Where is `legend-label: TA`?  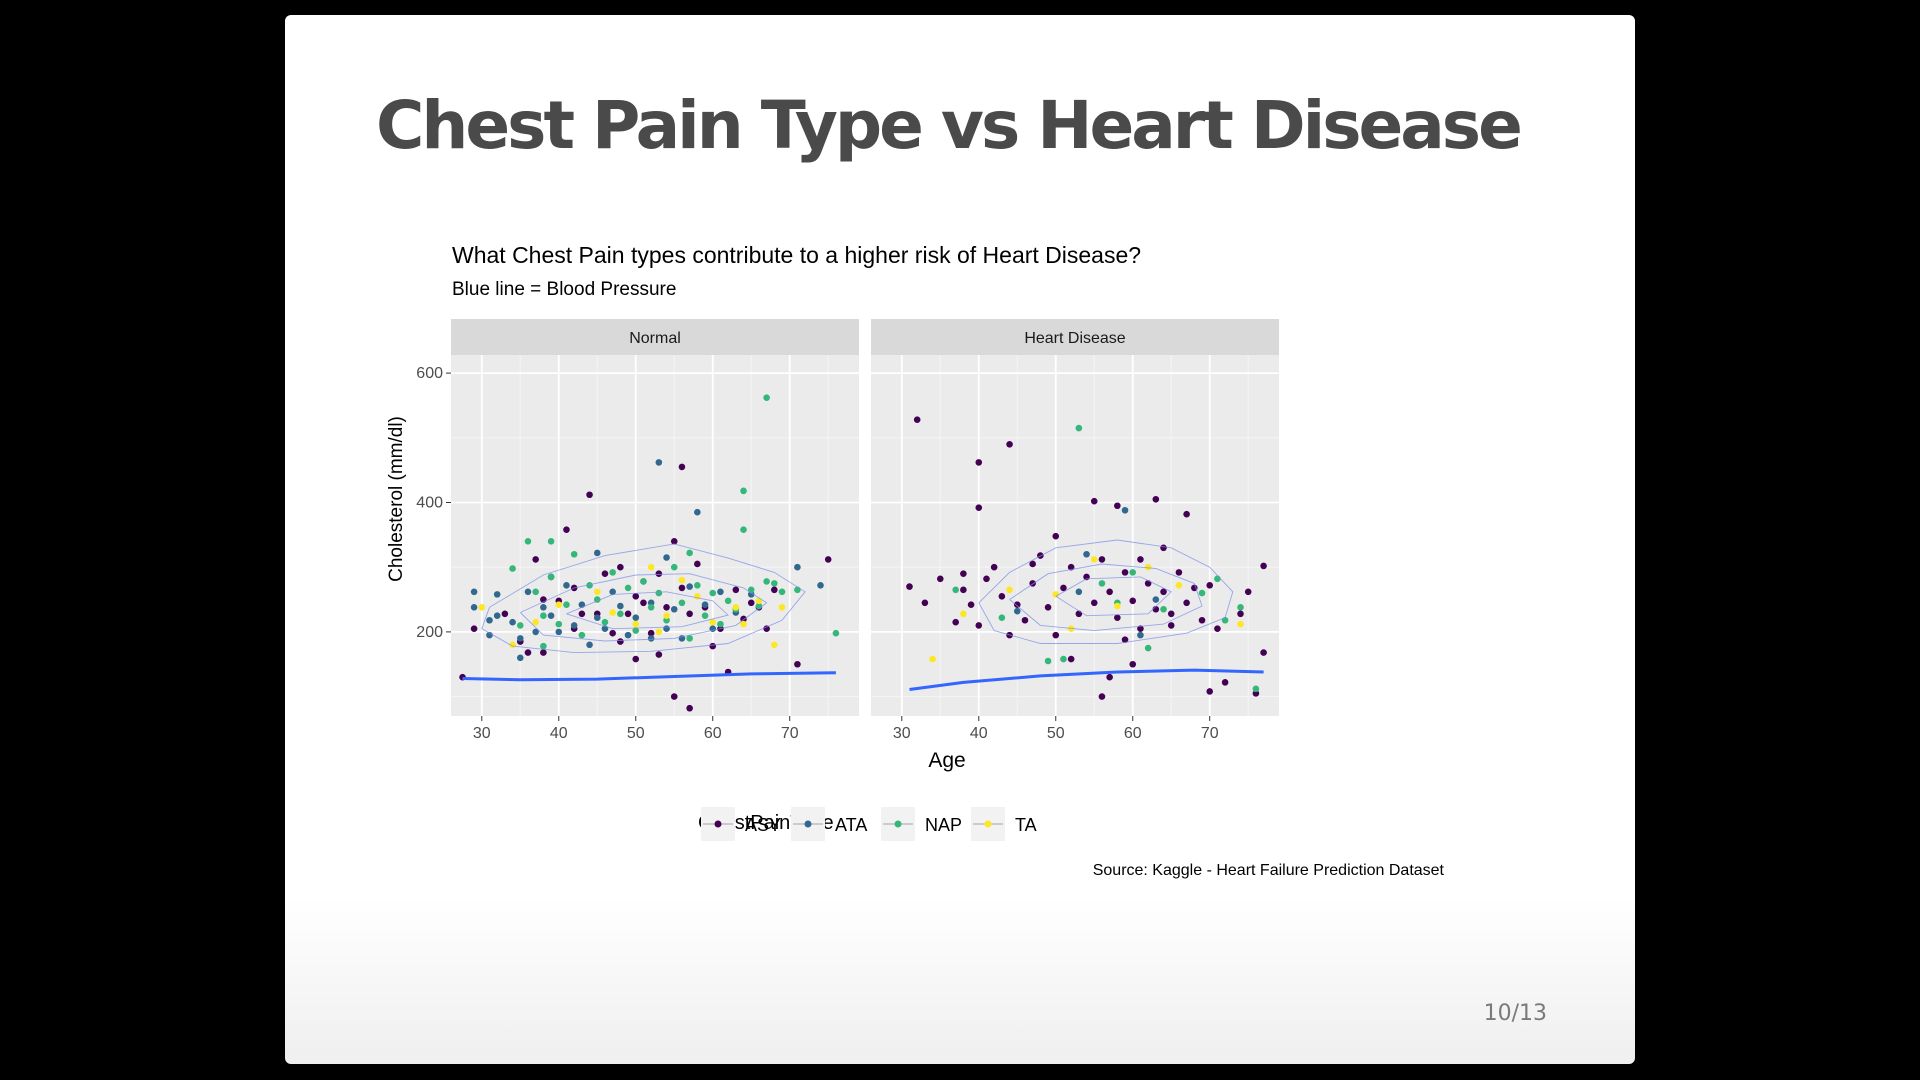
legend-label: TA is located at coordinates (1026, 825).